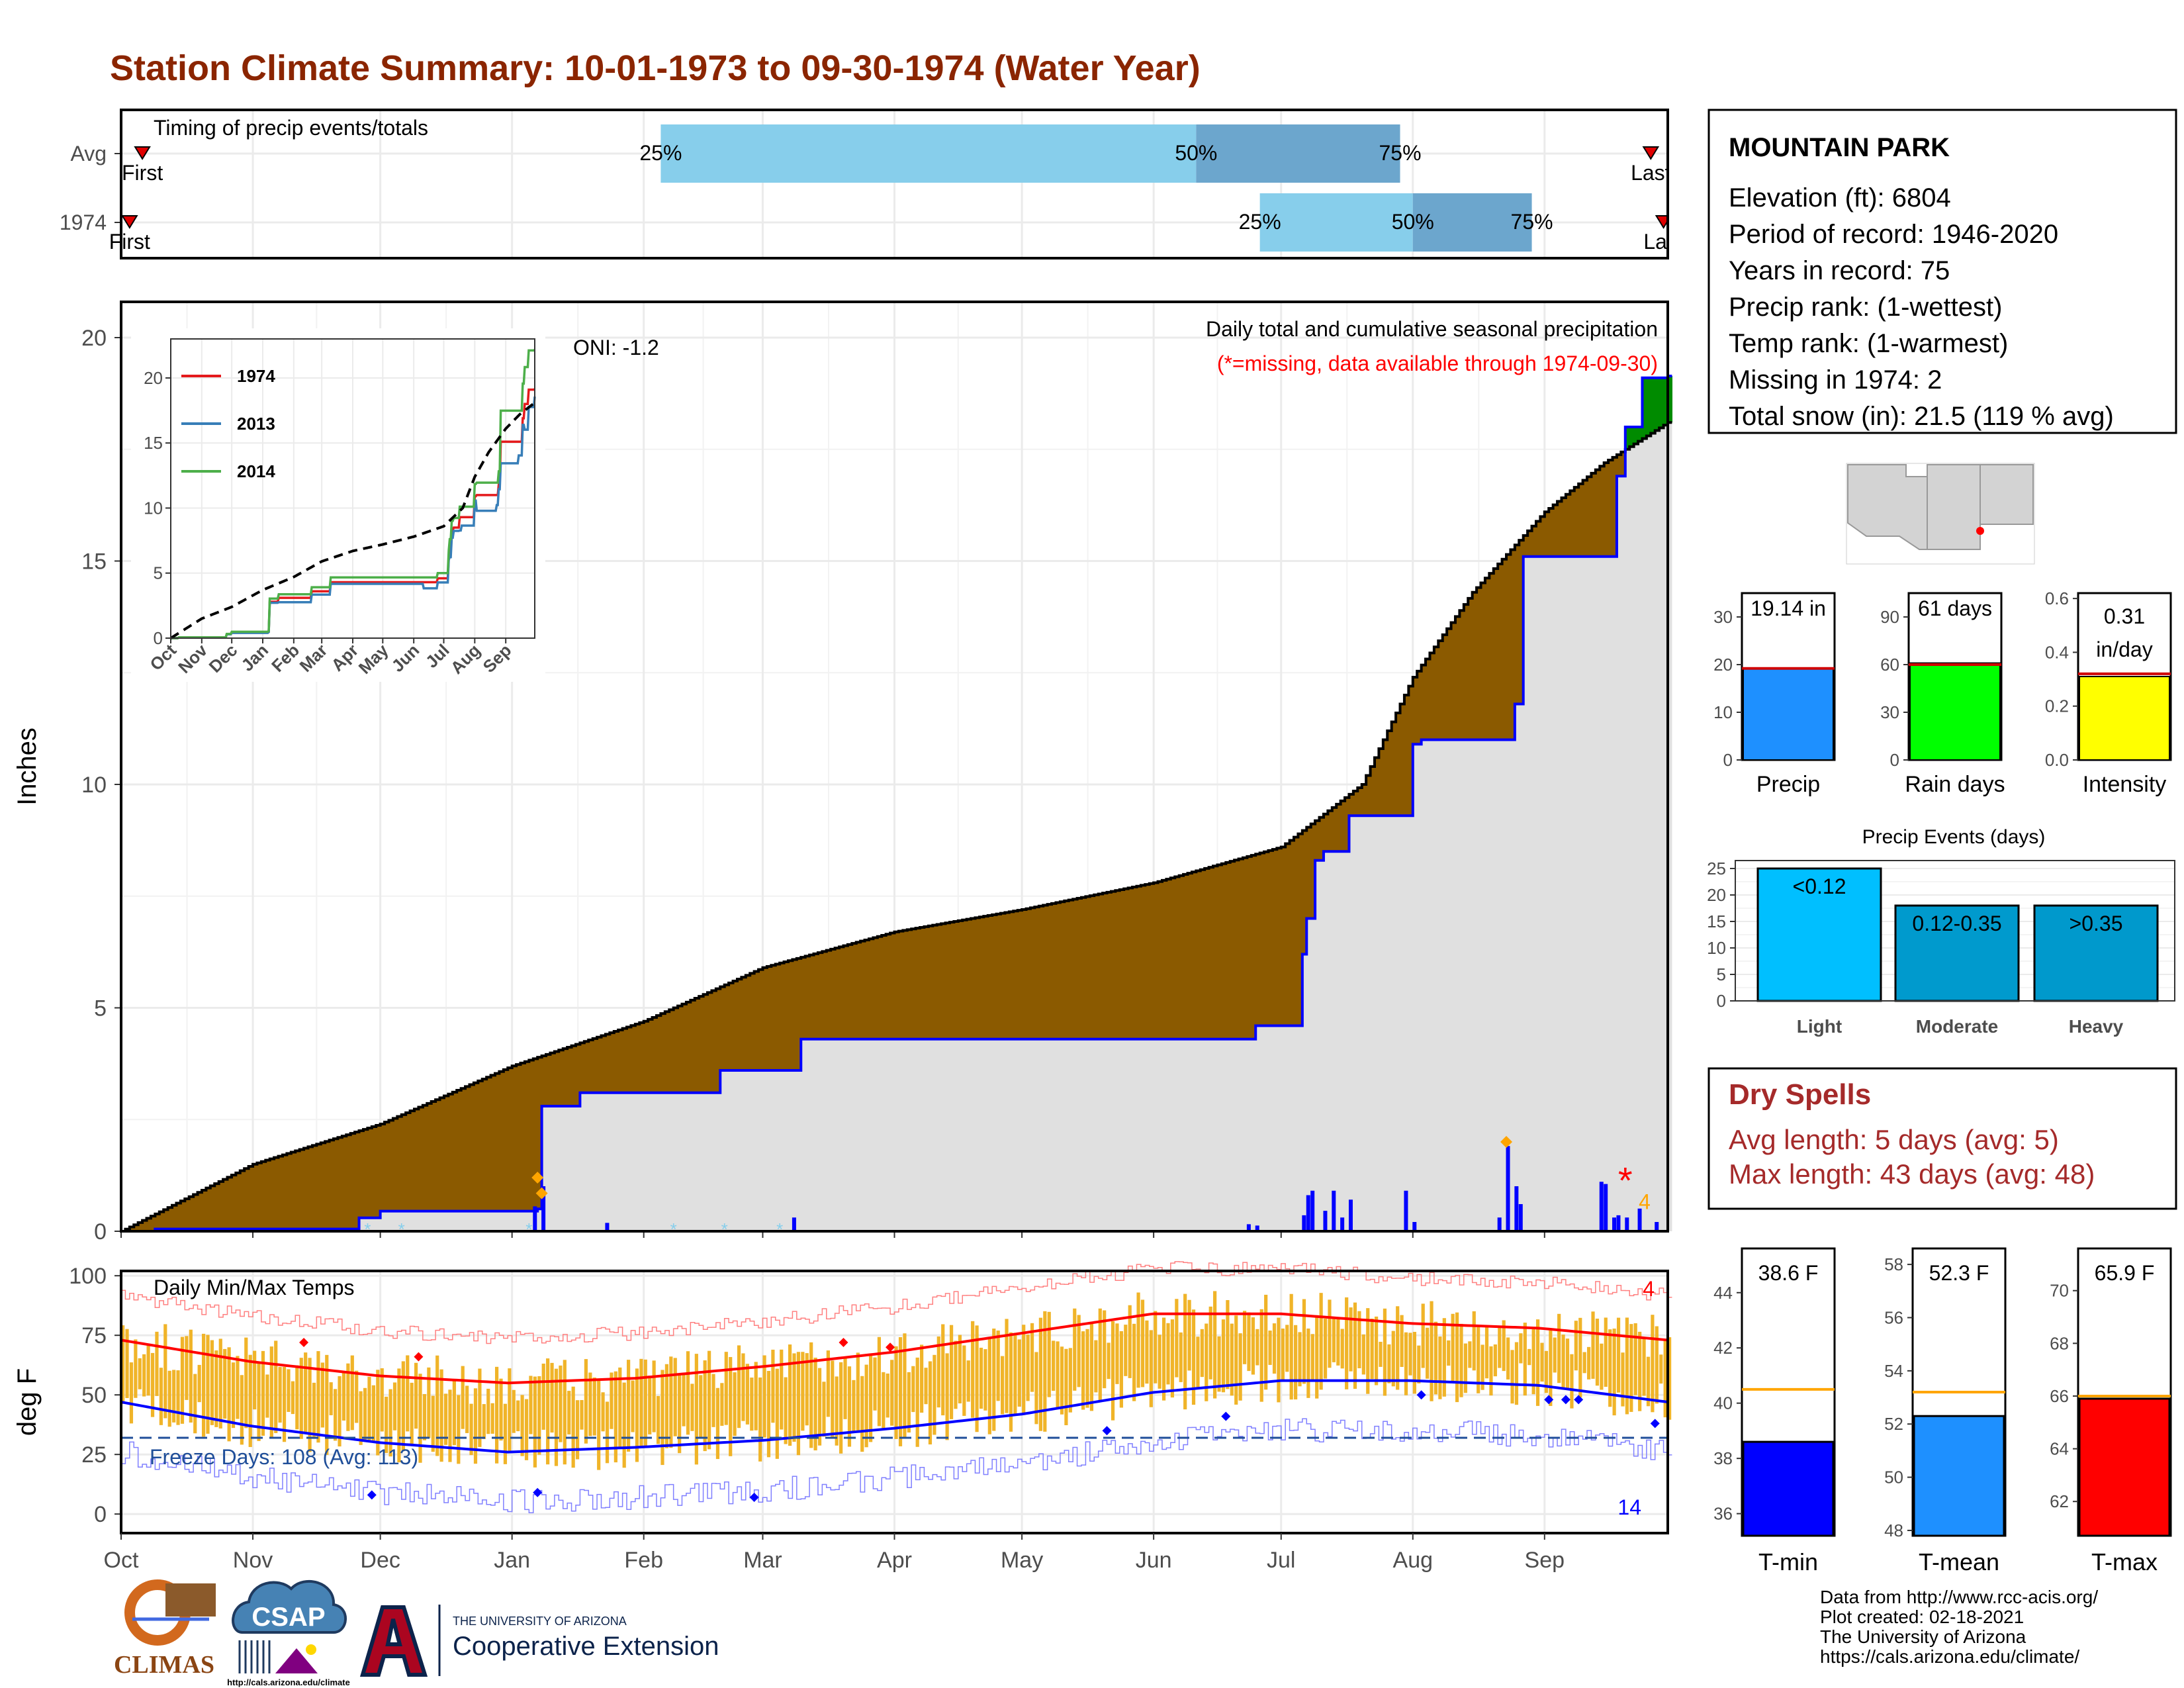  What do you see at coordinates (256, 376) in the screenshot?
I see `inset-legend-label: 1974` at bounding box center [256, 376].